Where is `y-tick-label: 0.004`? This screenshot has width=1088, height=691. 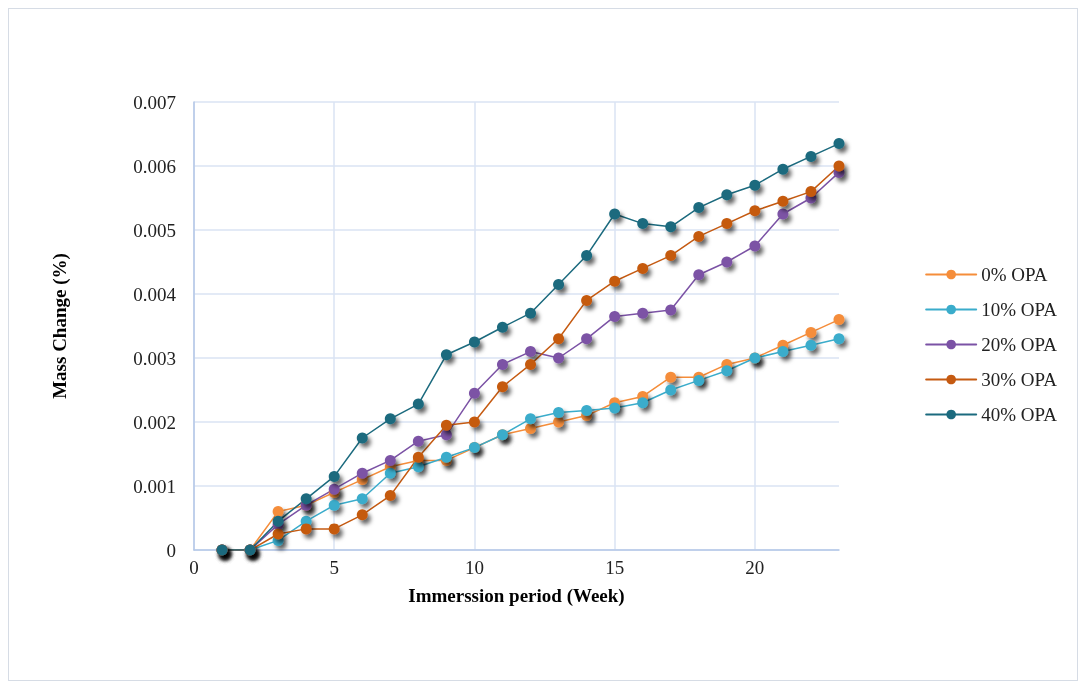 y-tick-label: 0.004 is located at coordinates (155, 294).